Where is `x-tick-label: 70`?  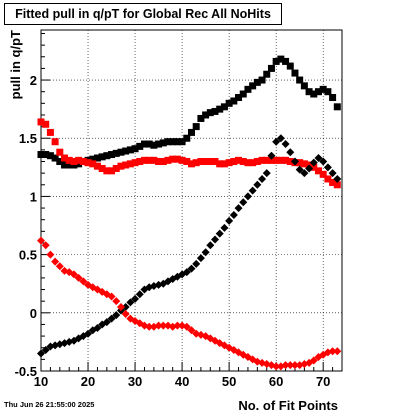
x-tick-label: 70 is located at coordinates (323, 381).